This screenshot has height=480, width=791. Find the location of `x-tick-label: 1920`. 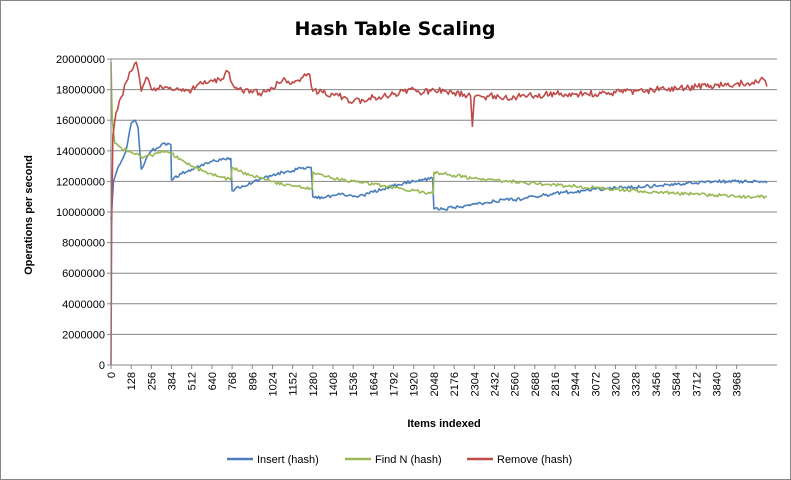

x-tick-label: 1920 is located at coordinates (415, 384).